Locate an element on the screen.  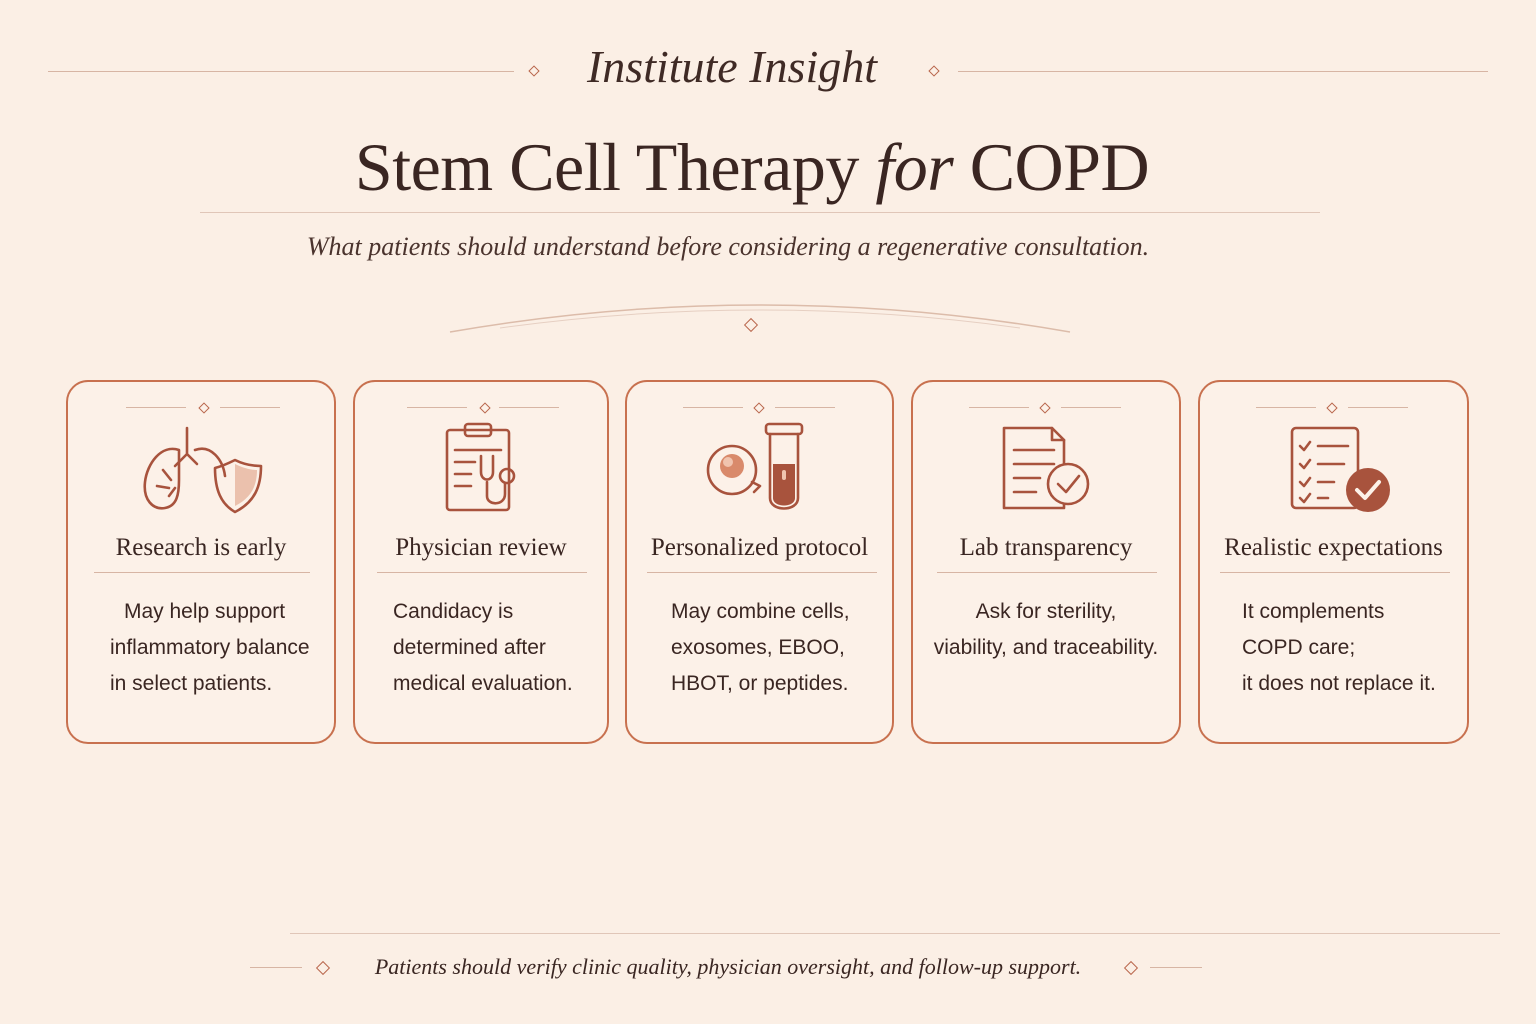
card-body-line: viability, and traceability. is located at coordinates (1046, 647).